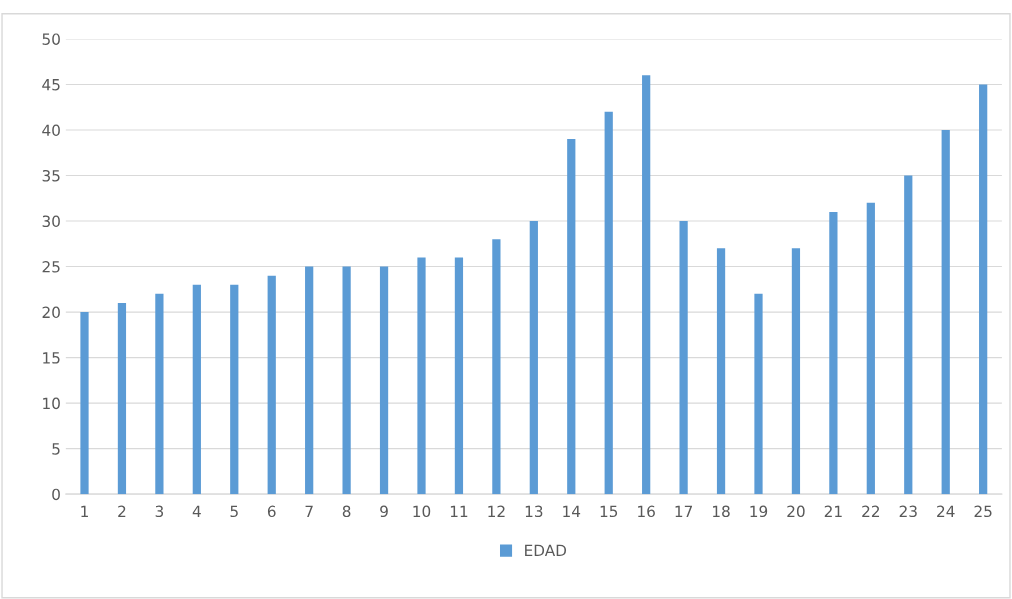 This screenshot has height=599, width=1012. I want to click on x-tick-label: 5, so click(234, 511).